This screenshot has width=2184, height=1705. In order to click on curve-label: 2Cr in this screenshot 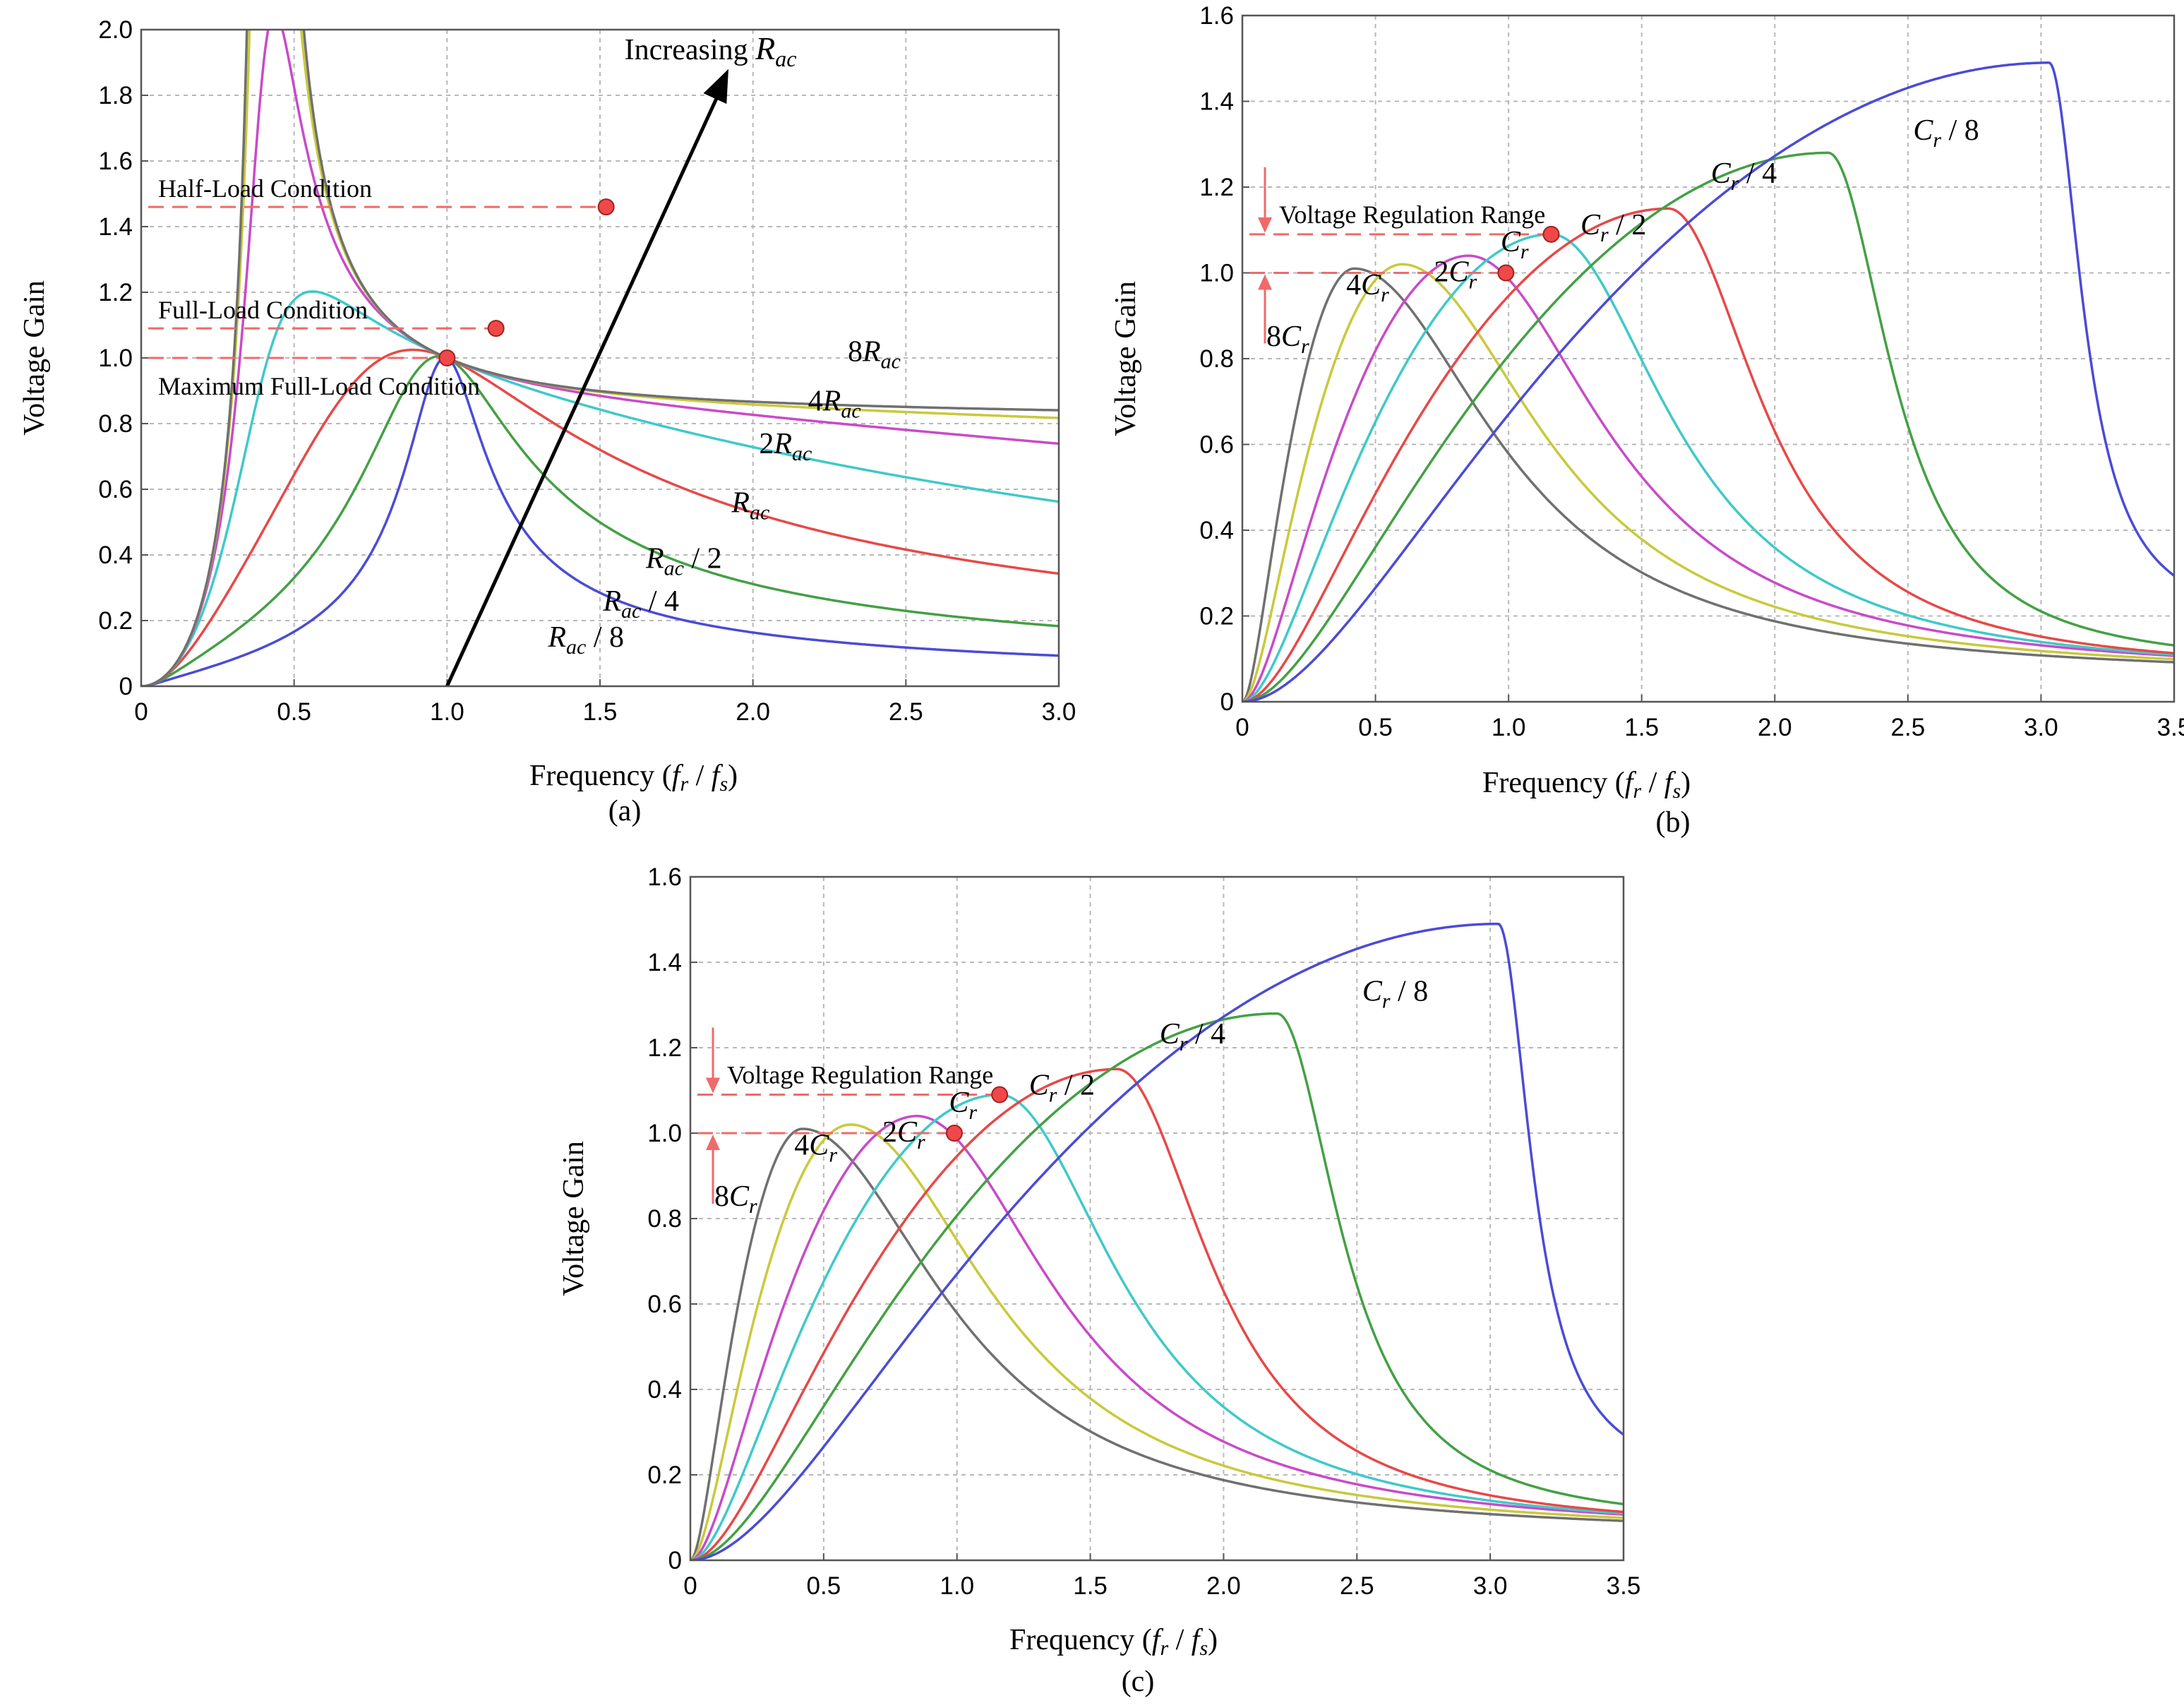, I will do `click(1456, 275)`.